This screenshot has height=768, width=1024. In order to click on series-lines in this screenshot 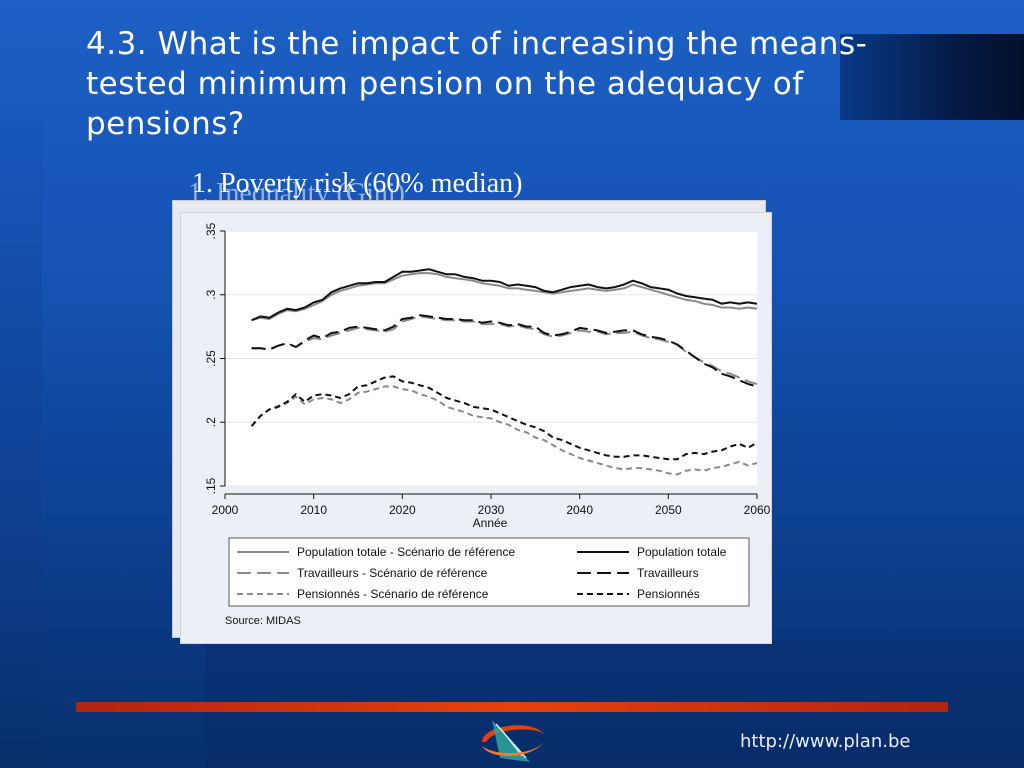, I will do `click(504, 372)`.